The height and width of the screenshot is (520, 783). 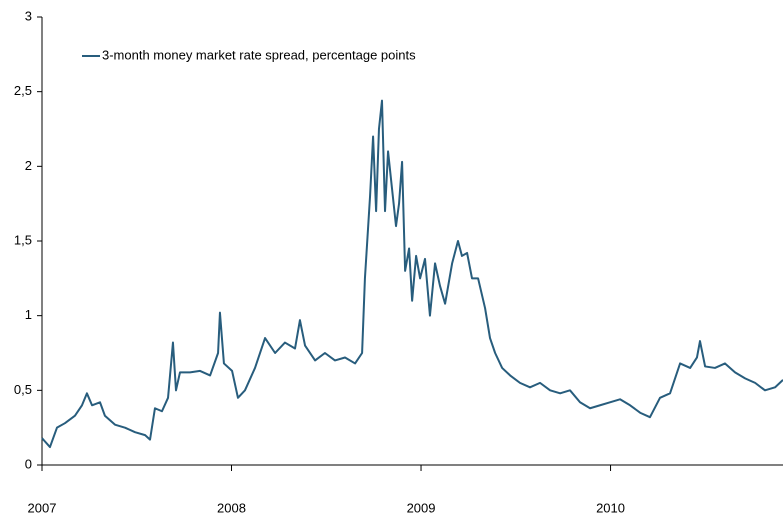 I want to click on y-tick-label: 2,5, so click(x=23, y=90).